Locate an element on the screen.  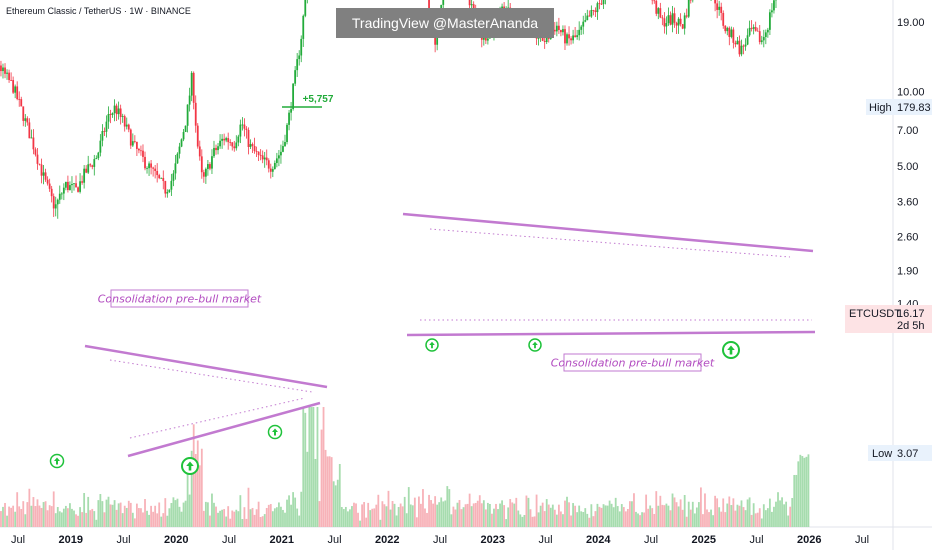
left-lower-trendline is located at coordinates (224, 429).